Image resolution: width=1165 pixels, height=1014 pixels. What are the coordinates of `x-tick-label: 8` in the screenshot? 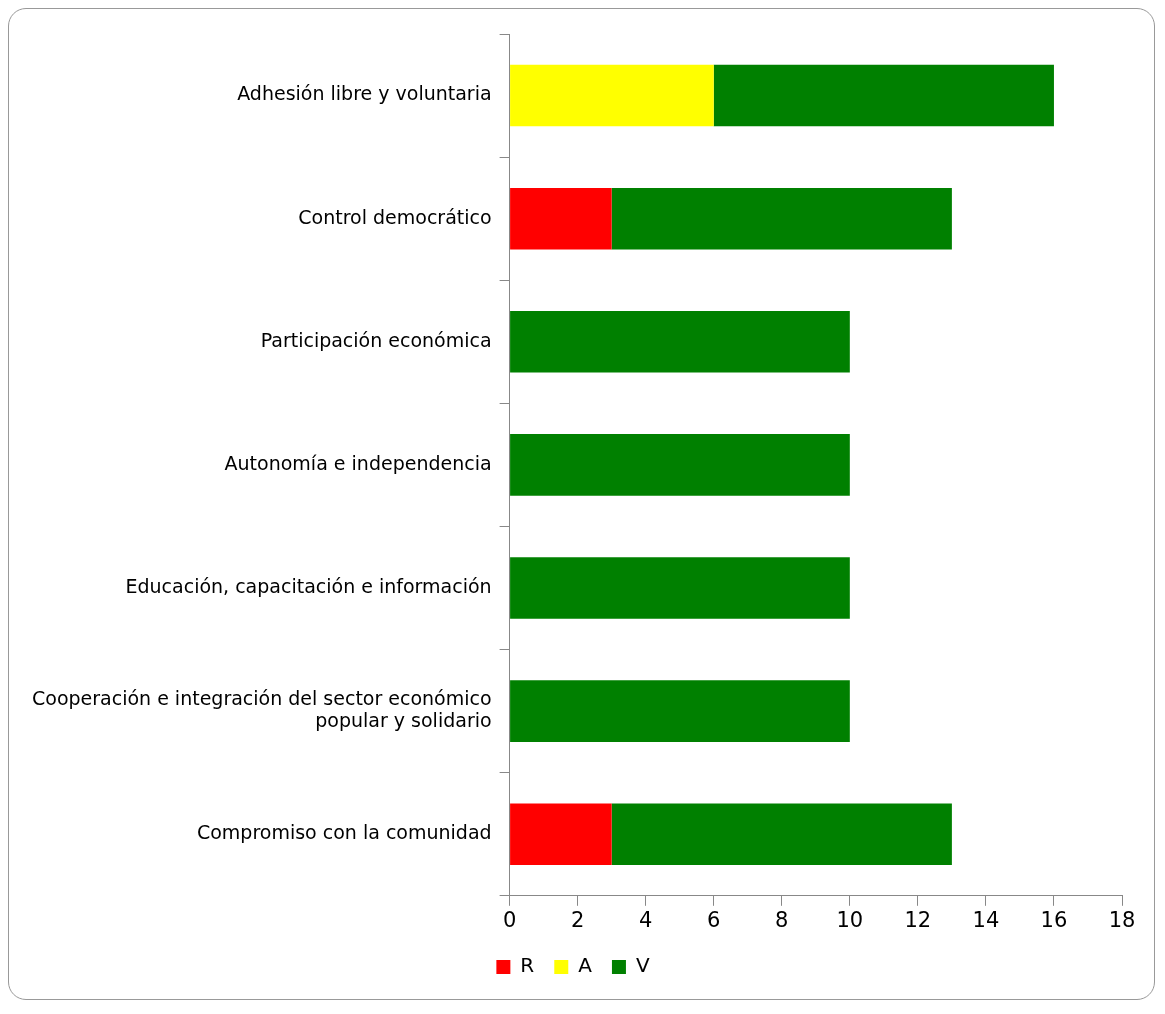 It's located at (782, 919).